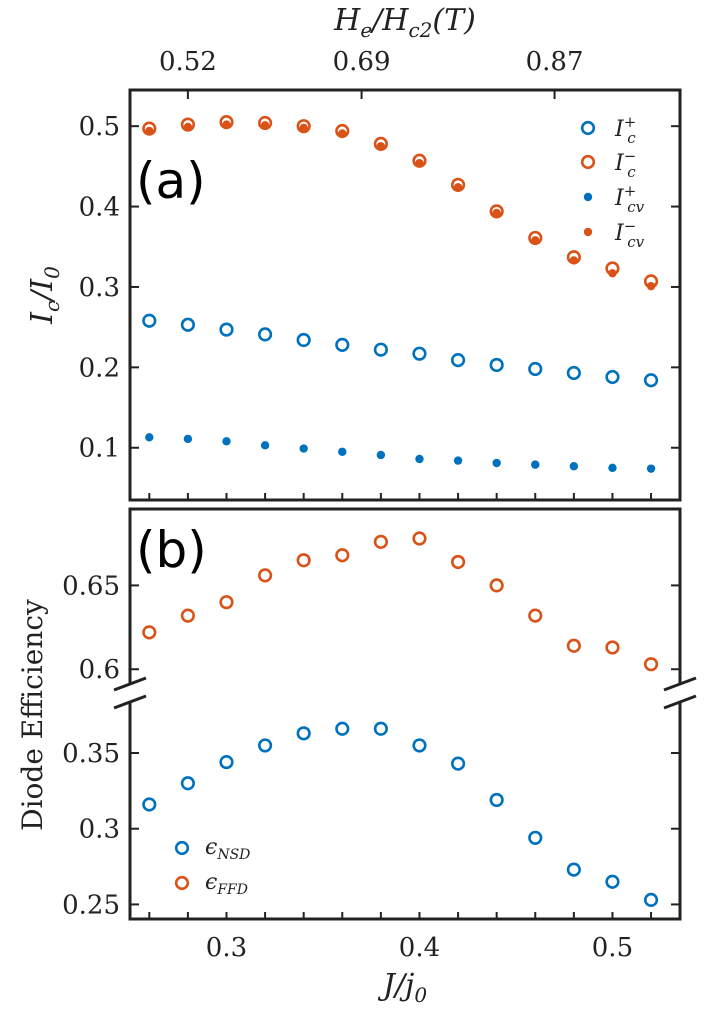 The width and height of the screenshot is (705, 1015). Describe the element at coordinates (91, 754) in the screenshot. I see `b-ytick-lower-label-2: 0.35` at that location.